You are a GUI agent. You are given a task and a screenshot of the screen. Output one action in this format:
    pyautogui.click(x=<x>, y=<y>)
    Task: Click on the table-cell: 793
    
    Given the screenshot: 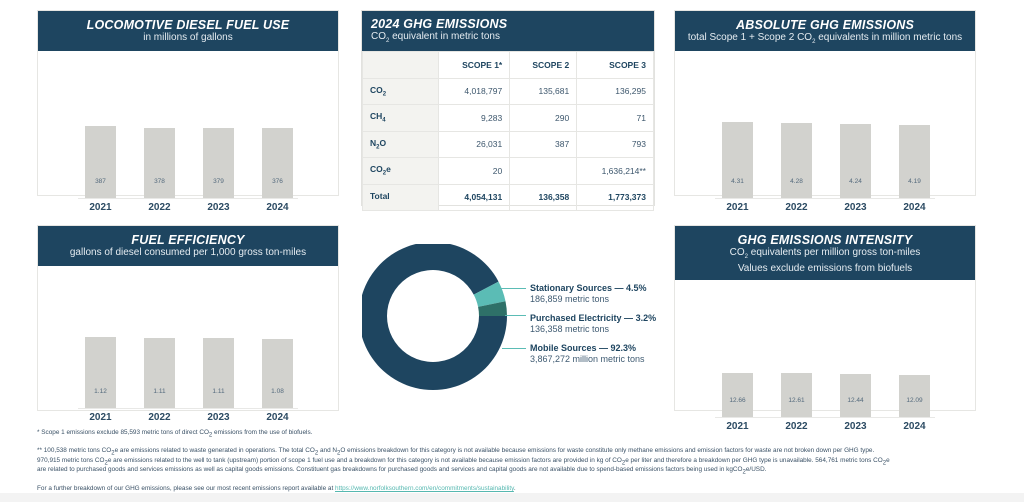 What is the action you would take?
    pyautogui.click(x=615, y=144)
    